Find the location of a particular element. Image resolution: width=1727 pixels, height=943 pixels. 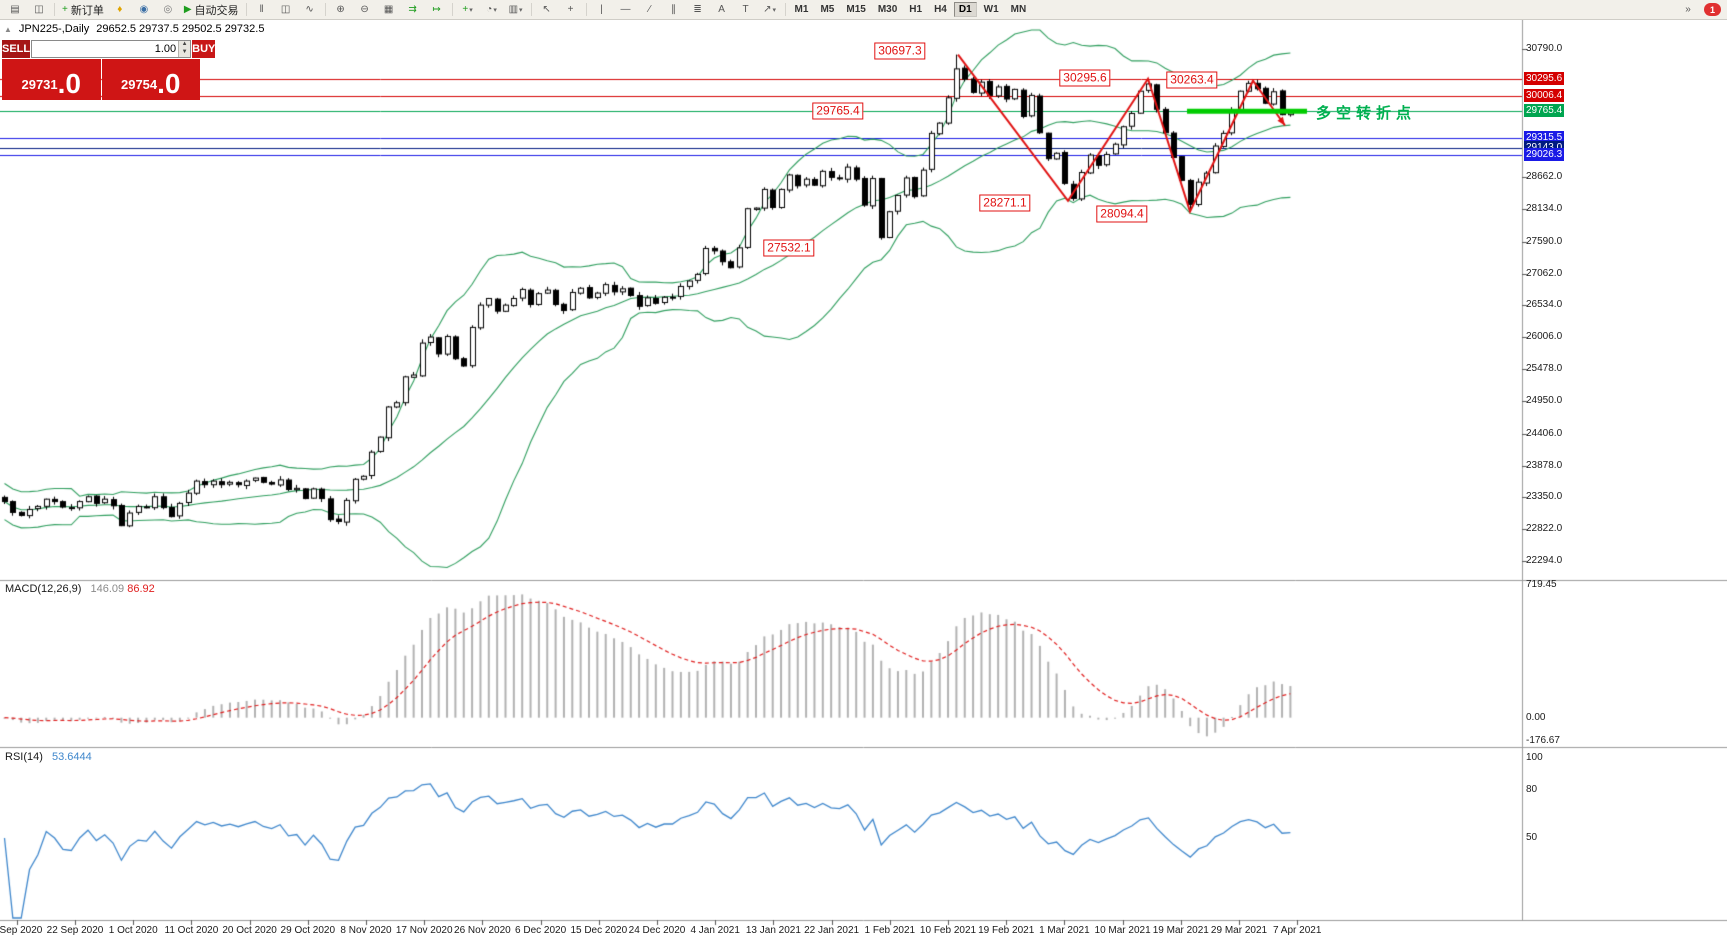

trendline-icon: ∕ is located at coordinates (650, 10).